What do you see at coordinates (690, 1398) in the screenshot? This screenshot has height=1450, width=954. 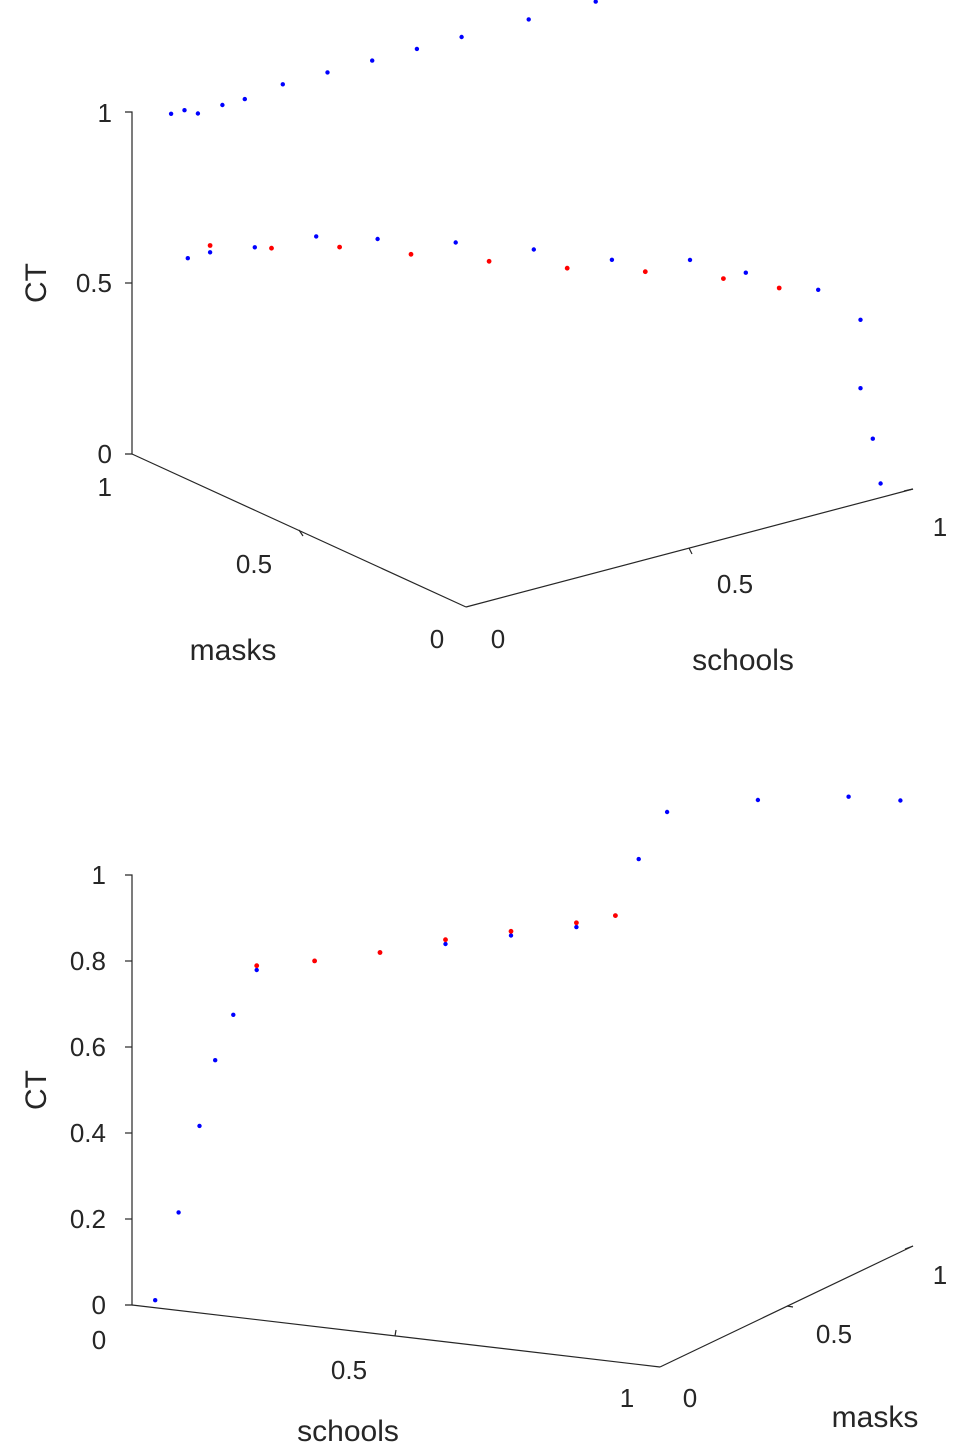 I see `plot2-masks-tick-0: 0` at bounding box center [690, 1398].